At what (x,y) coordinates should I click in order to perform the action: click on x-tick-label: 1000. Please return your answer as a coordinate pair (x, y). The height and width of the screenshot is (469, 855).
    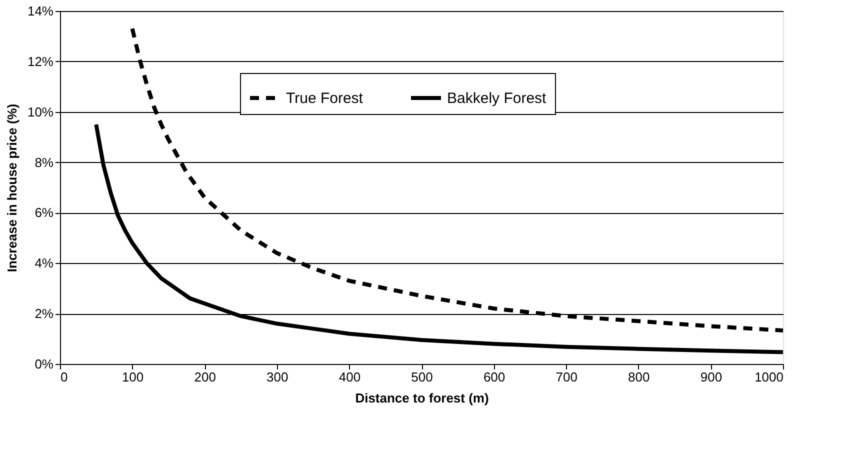
    Looking at the image, I should click on (769, 377).